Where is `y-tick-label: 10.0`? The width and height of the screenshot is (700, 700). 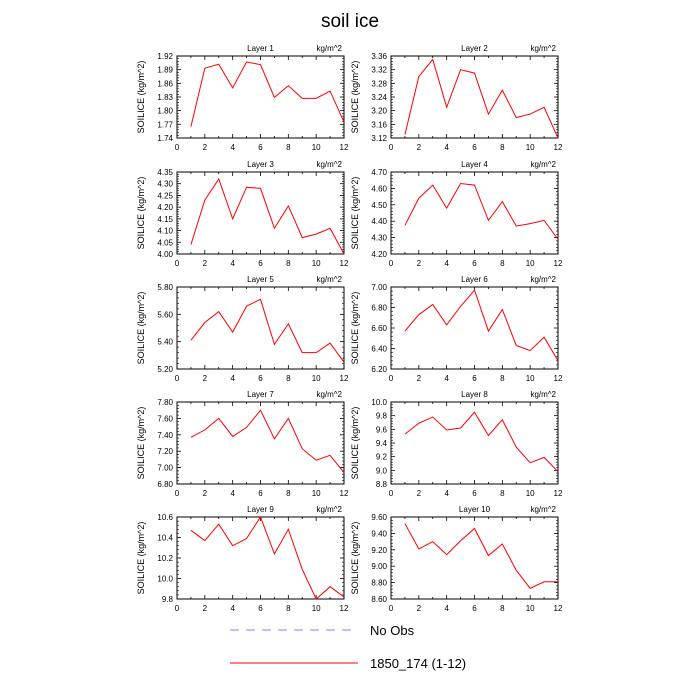
y-tick-label: 10.0 is located at coordinates (165, 579).